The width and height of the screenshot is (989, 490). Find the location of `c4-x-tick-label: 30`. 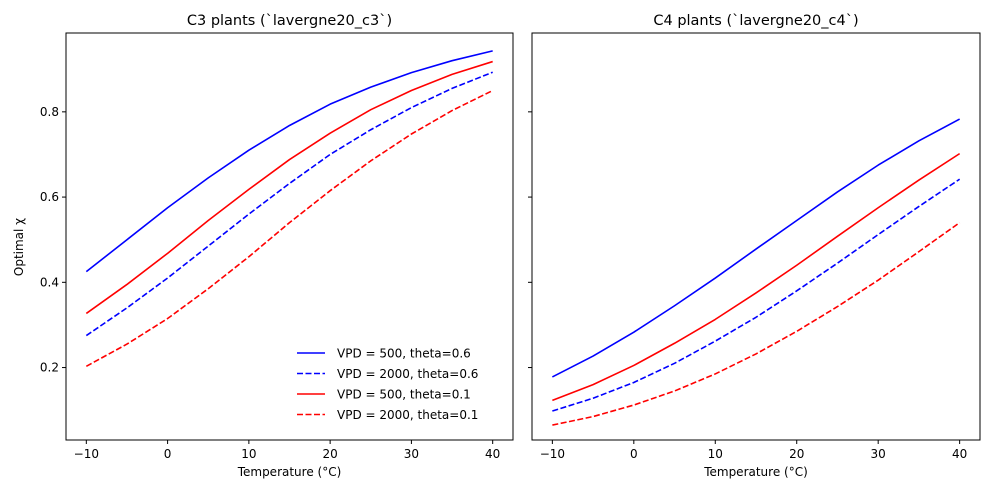

c4-x-tick-label: 30 is located at coordinates (878, 454).